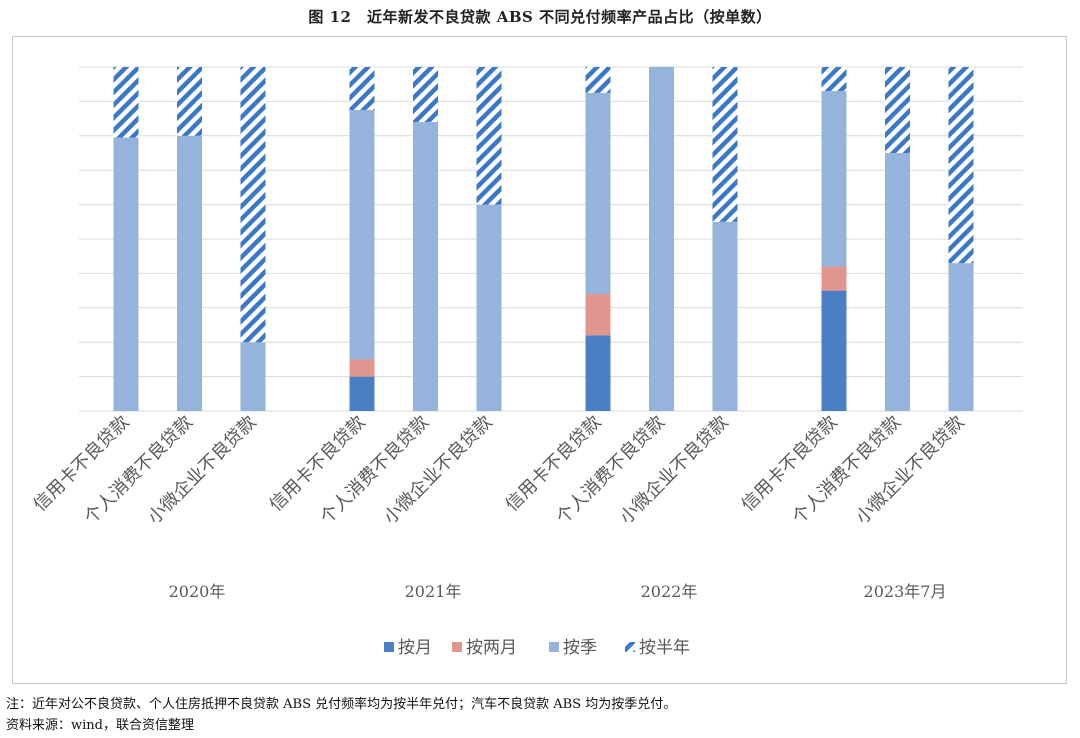 The height and width of the screenshot is (738, 1080). I want to click on group-labels: 2020年 2021年 2022年 2023年7月, so click(558, 591).